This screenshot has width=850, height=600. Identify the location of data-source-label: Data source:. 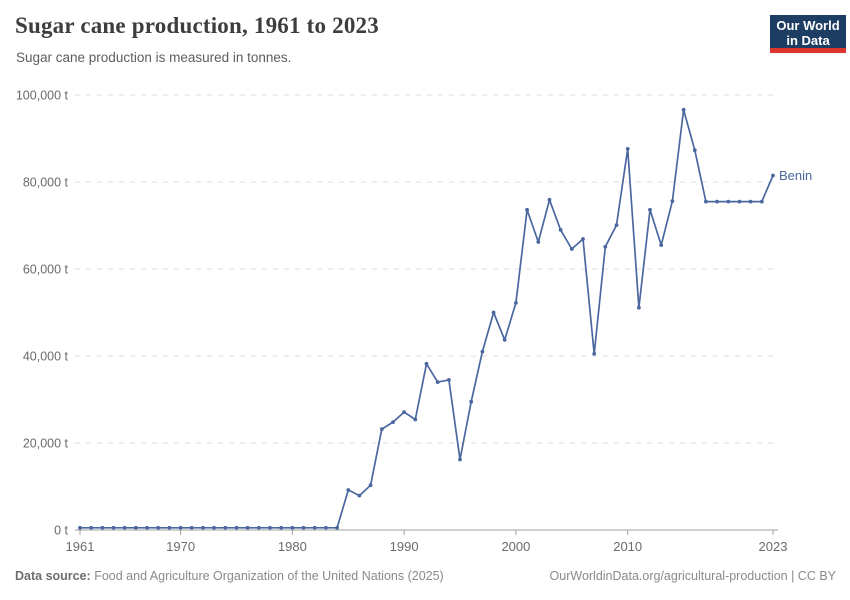
(53, 576).